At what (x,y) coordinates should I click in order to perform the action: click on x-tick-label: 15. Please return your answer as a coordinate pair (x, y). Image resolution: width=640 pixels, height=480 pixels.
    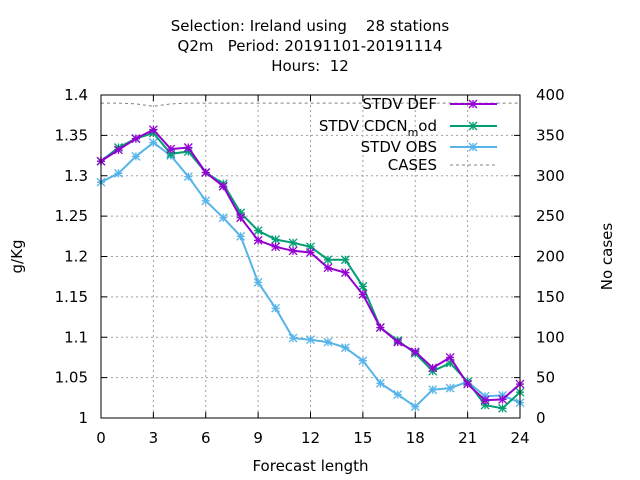
    Looking at the image, I should click on (362, 438).